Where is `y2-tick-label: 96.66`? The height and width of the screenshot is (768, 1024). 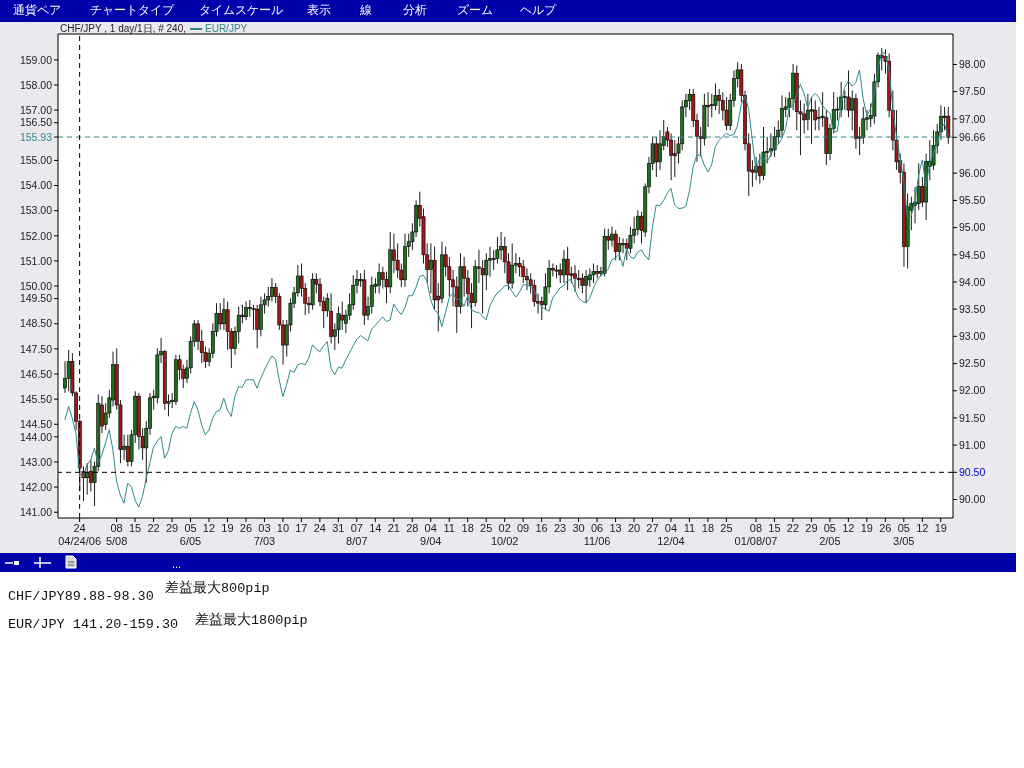
y2-tick-label: 96.66 is located at coordinates (972, 137).